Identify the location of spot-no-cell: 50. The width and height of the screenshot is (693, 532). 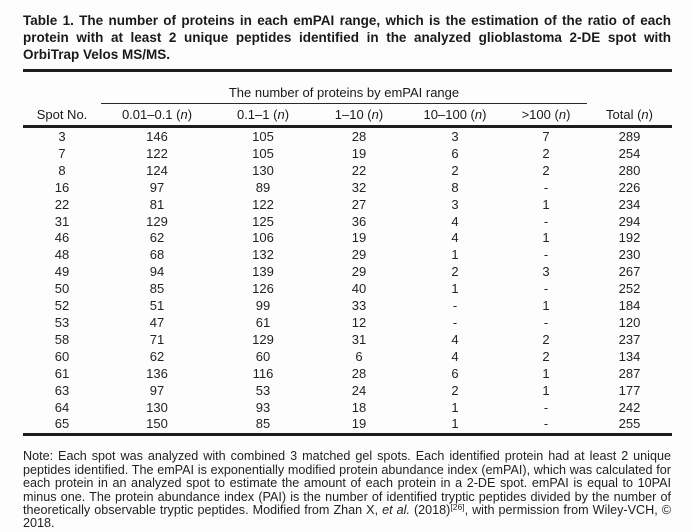
(62, 289).